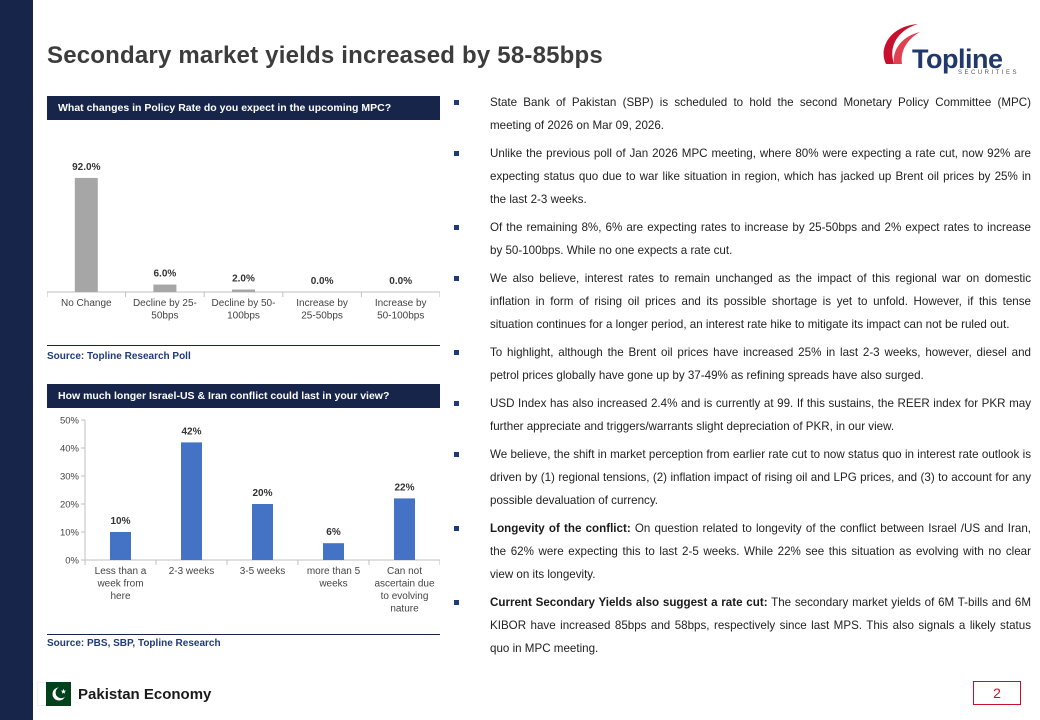 The image size is (1040, 720). Describe the element at coordinates (404, 487) in the screenshot. I see `data-label: 22%` at that location.